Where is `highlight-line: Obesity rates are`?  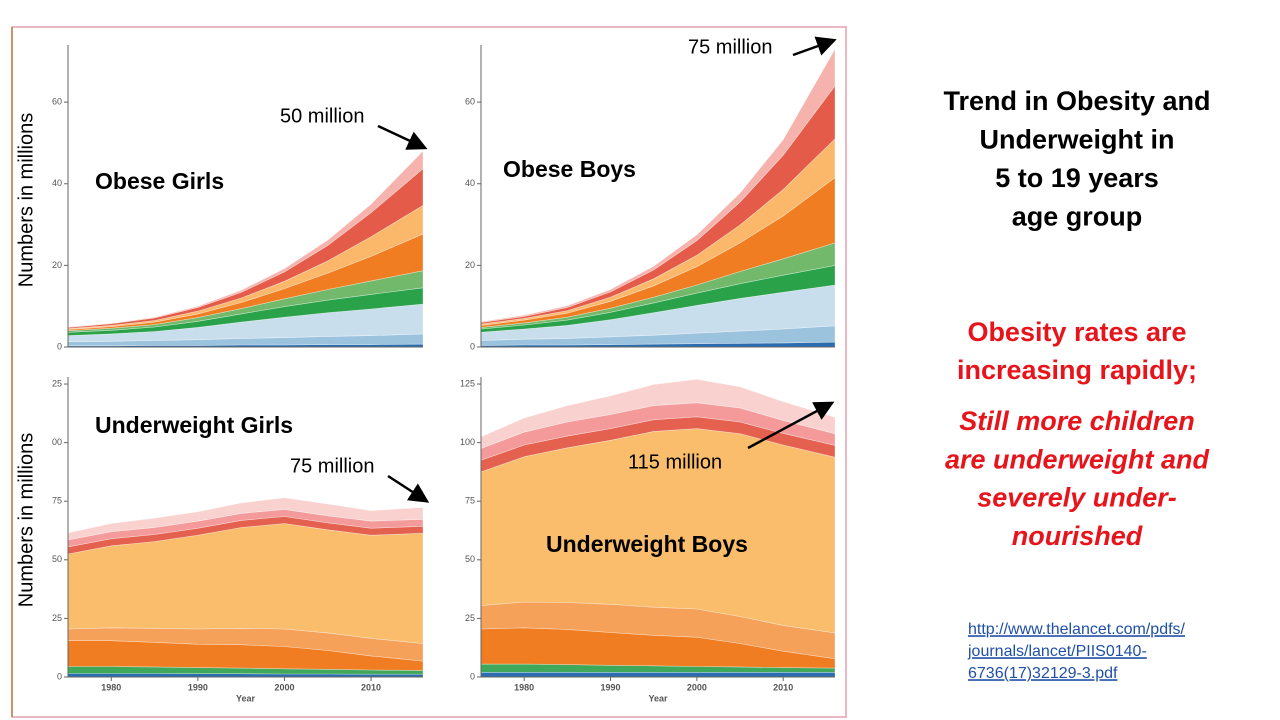 highlight-line: Obesity rates are is located at coordinates (1076, 332).